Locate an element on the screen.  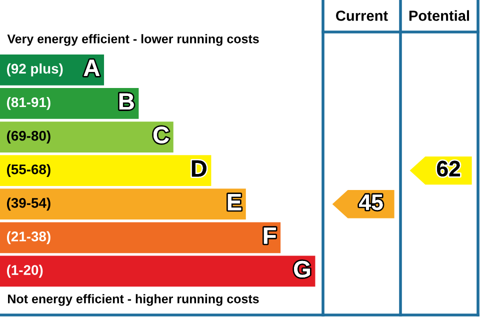
y-tick-label: B is located at coordinates (126, 101).